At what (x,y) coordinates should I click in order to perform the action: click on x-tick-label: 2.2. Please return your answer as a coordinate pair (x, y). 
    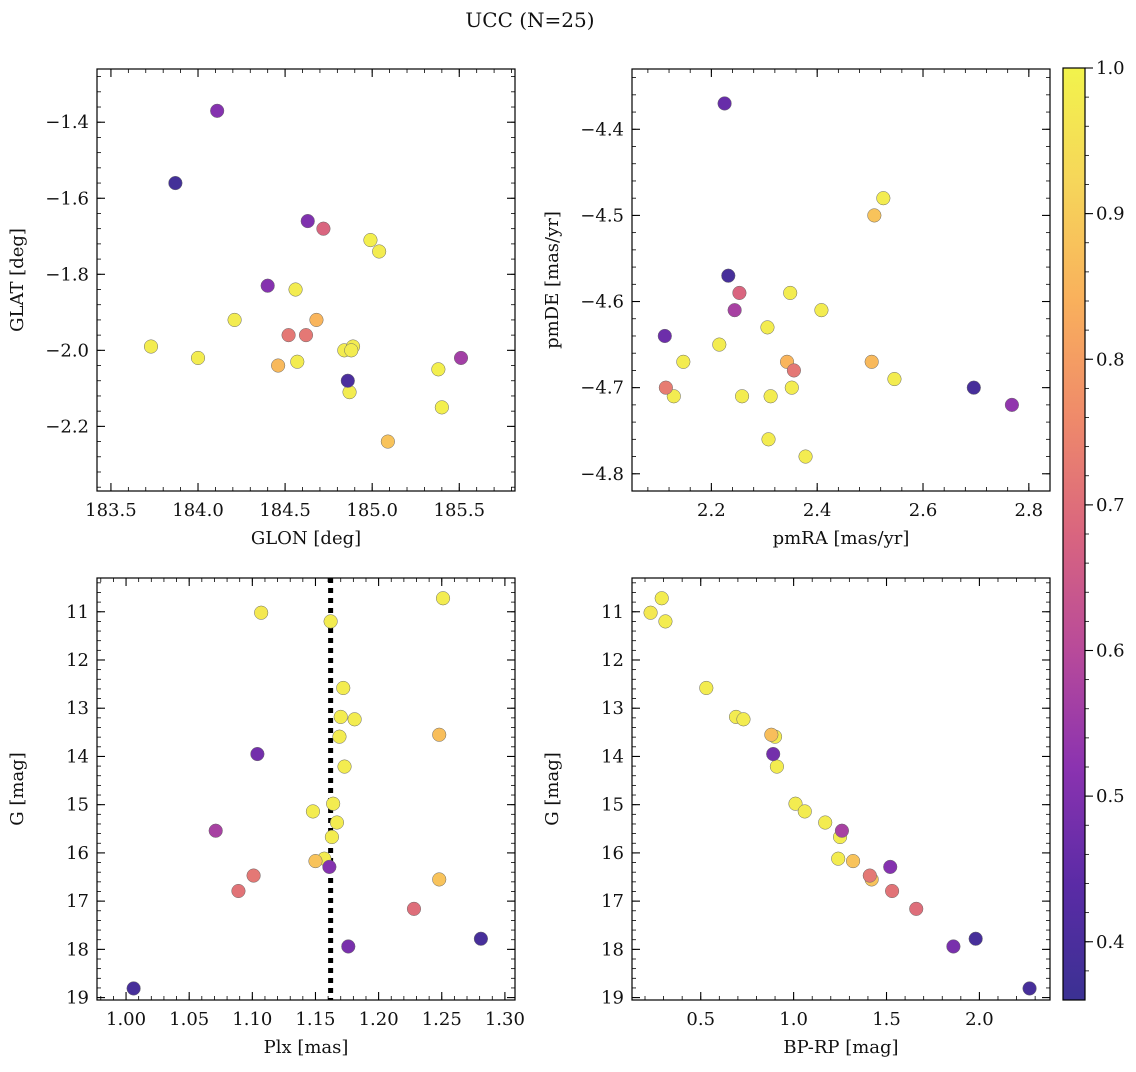
    Looking at the image, I should click on (711, 510).